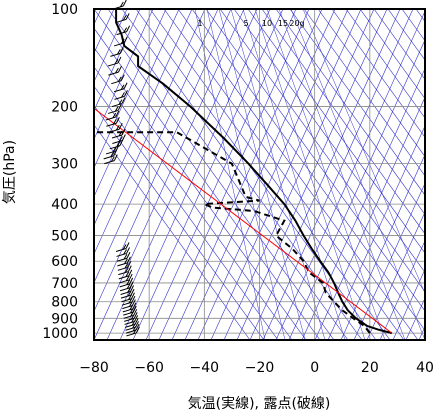 This screenshot has width=435, height=412. I want to click on x-axis-ticks: −80 −60 −40 −20 0 20 40, so click(256, 368).